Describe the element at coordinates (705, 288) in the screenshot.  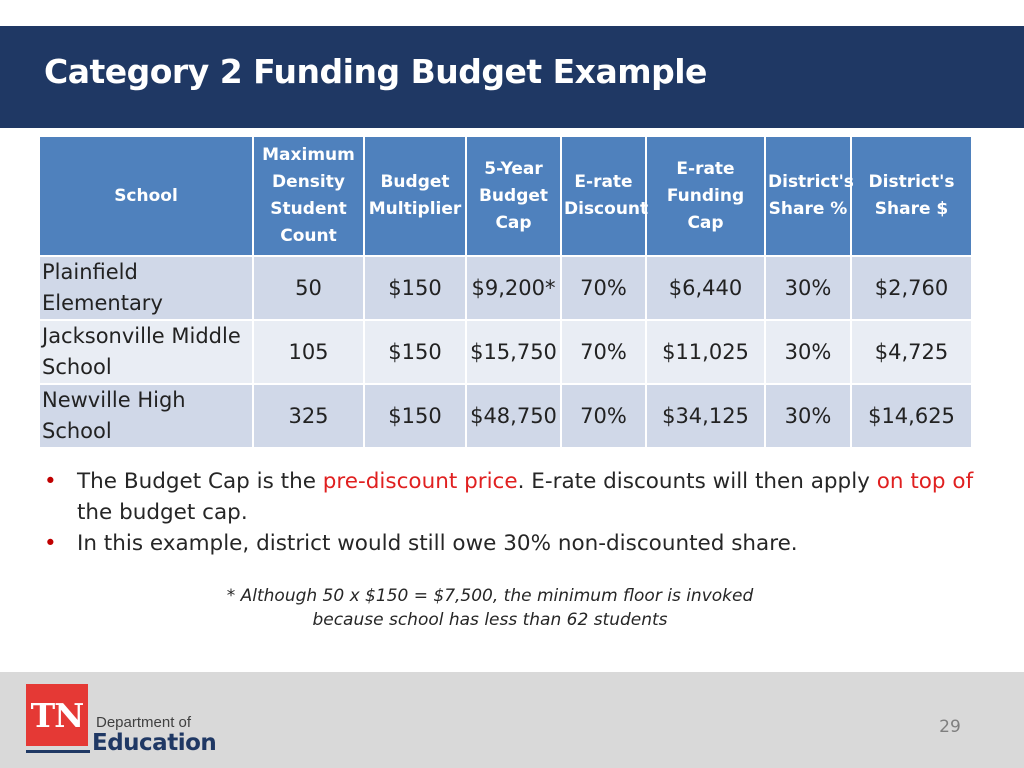
I see `cell-erate-funding-cap: $6,440` at that location.